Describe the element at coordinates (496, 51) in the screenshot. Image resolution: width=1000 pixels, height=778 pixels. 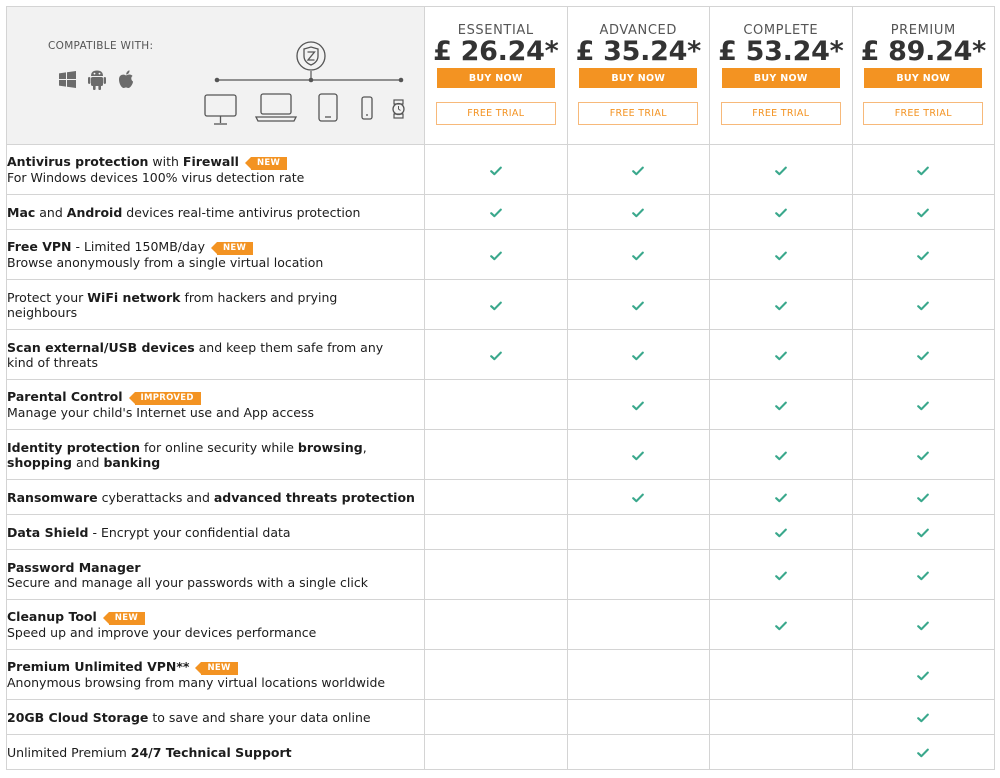
I see `plan-price: £ 26.24*` at that location.